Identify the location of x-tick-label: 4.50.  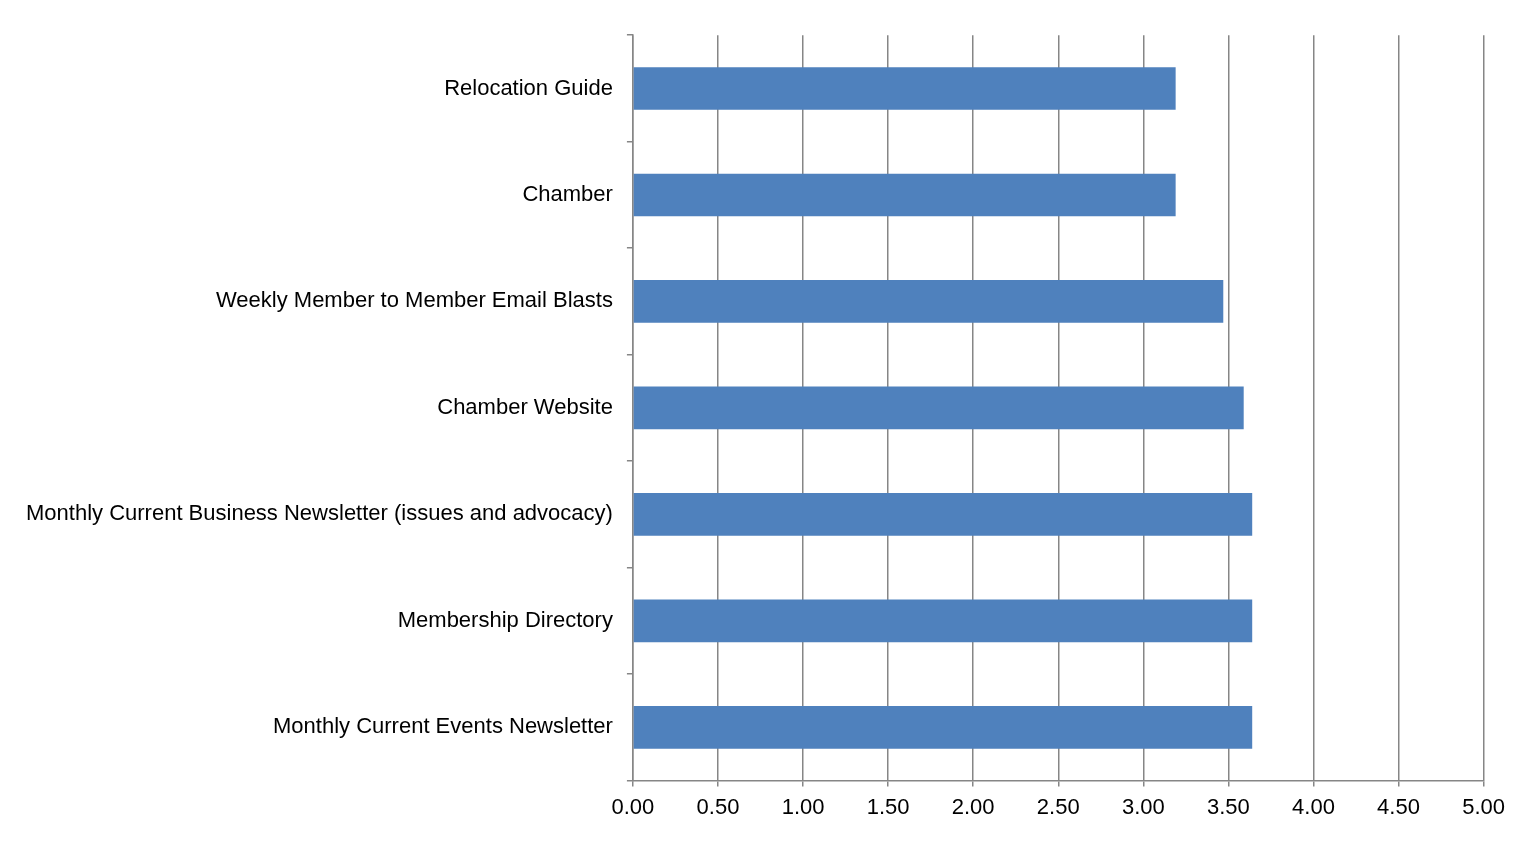
(1398, 806).